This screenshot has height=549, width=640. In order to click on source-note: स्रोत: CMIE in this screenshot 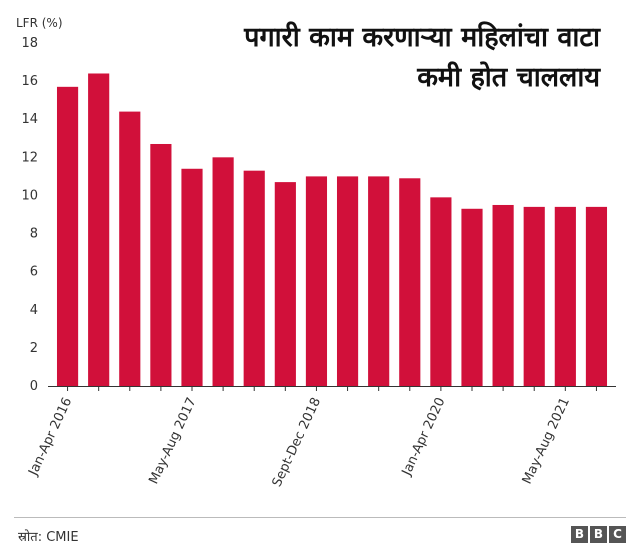, I will do `click(48, 537)`.